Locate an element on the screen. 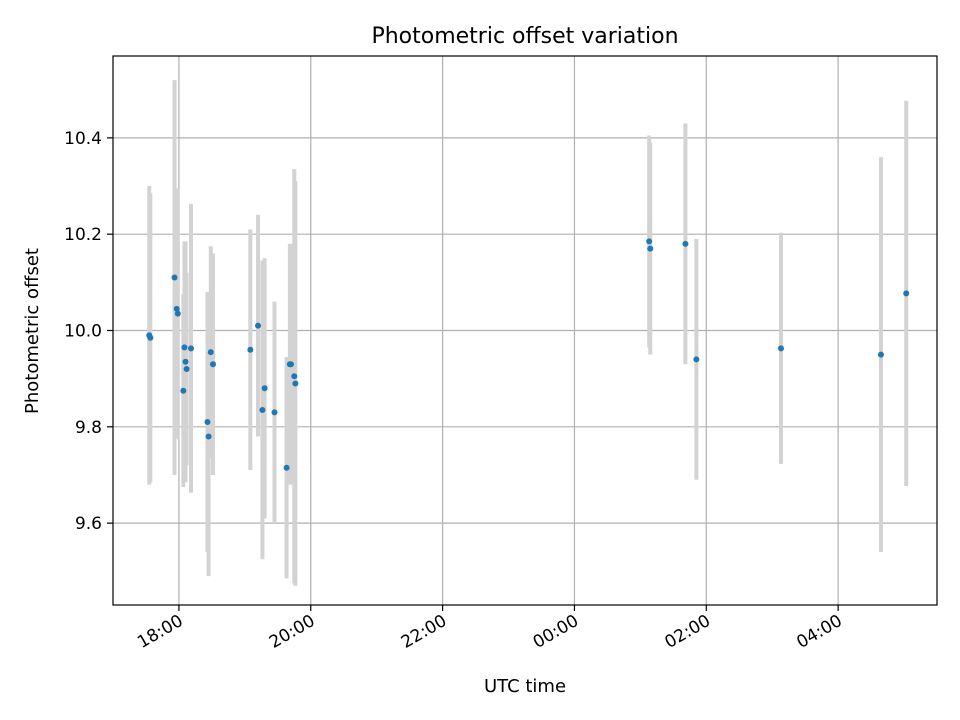 The image size is (960, 720). y-tick-label: 9.6 is located at coordinates (88, 524).